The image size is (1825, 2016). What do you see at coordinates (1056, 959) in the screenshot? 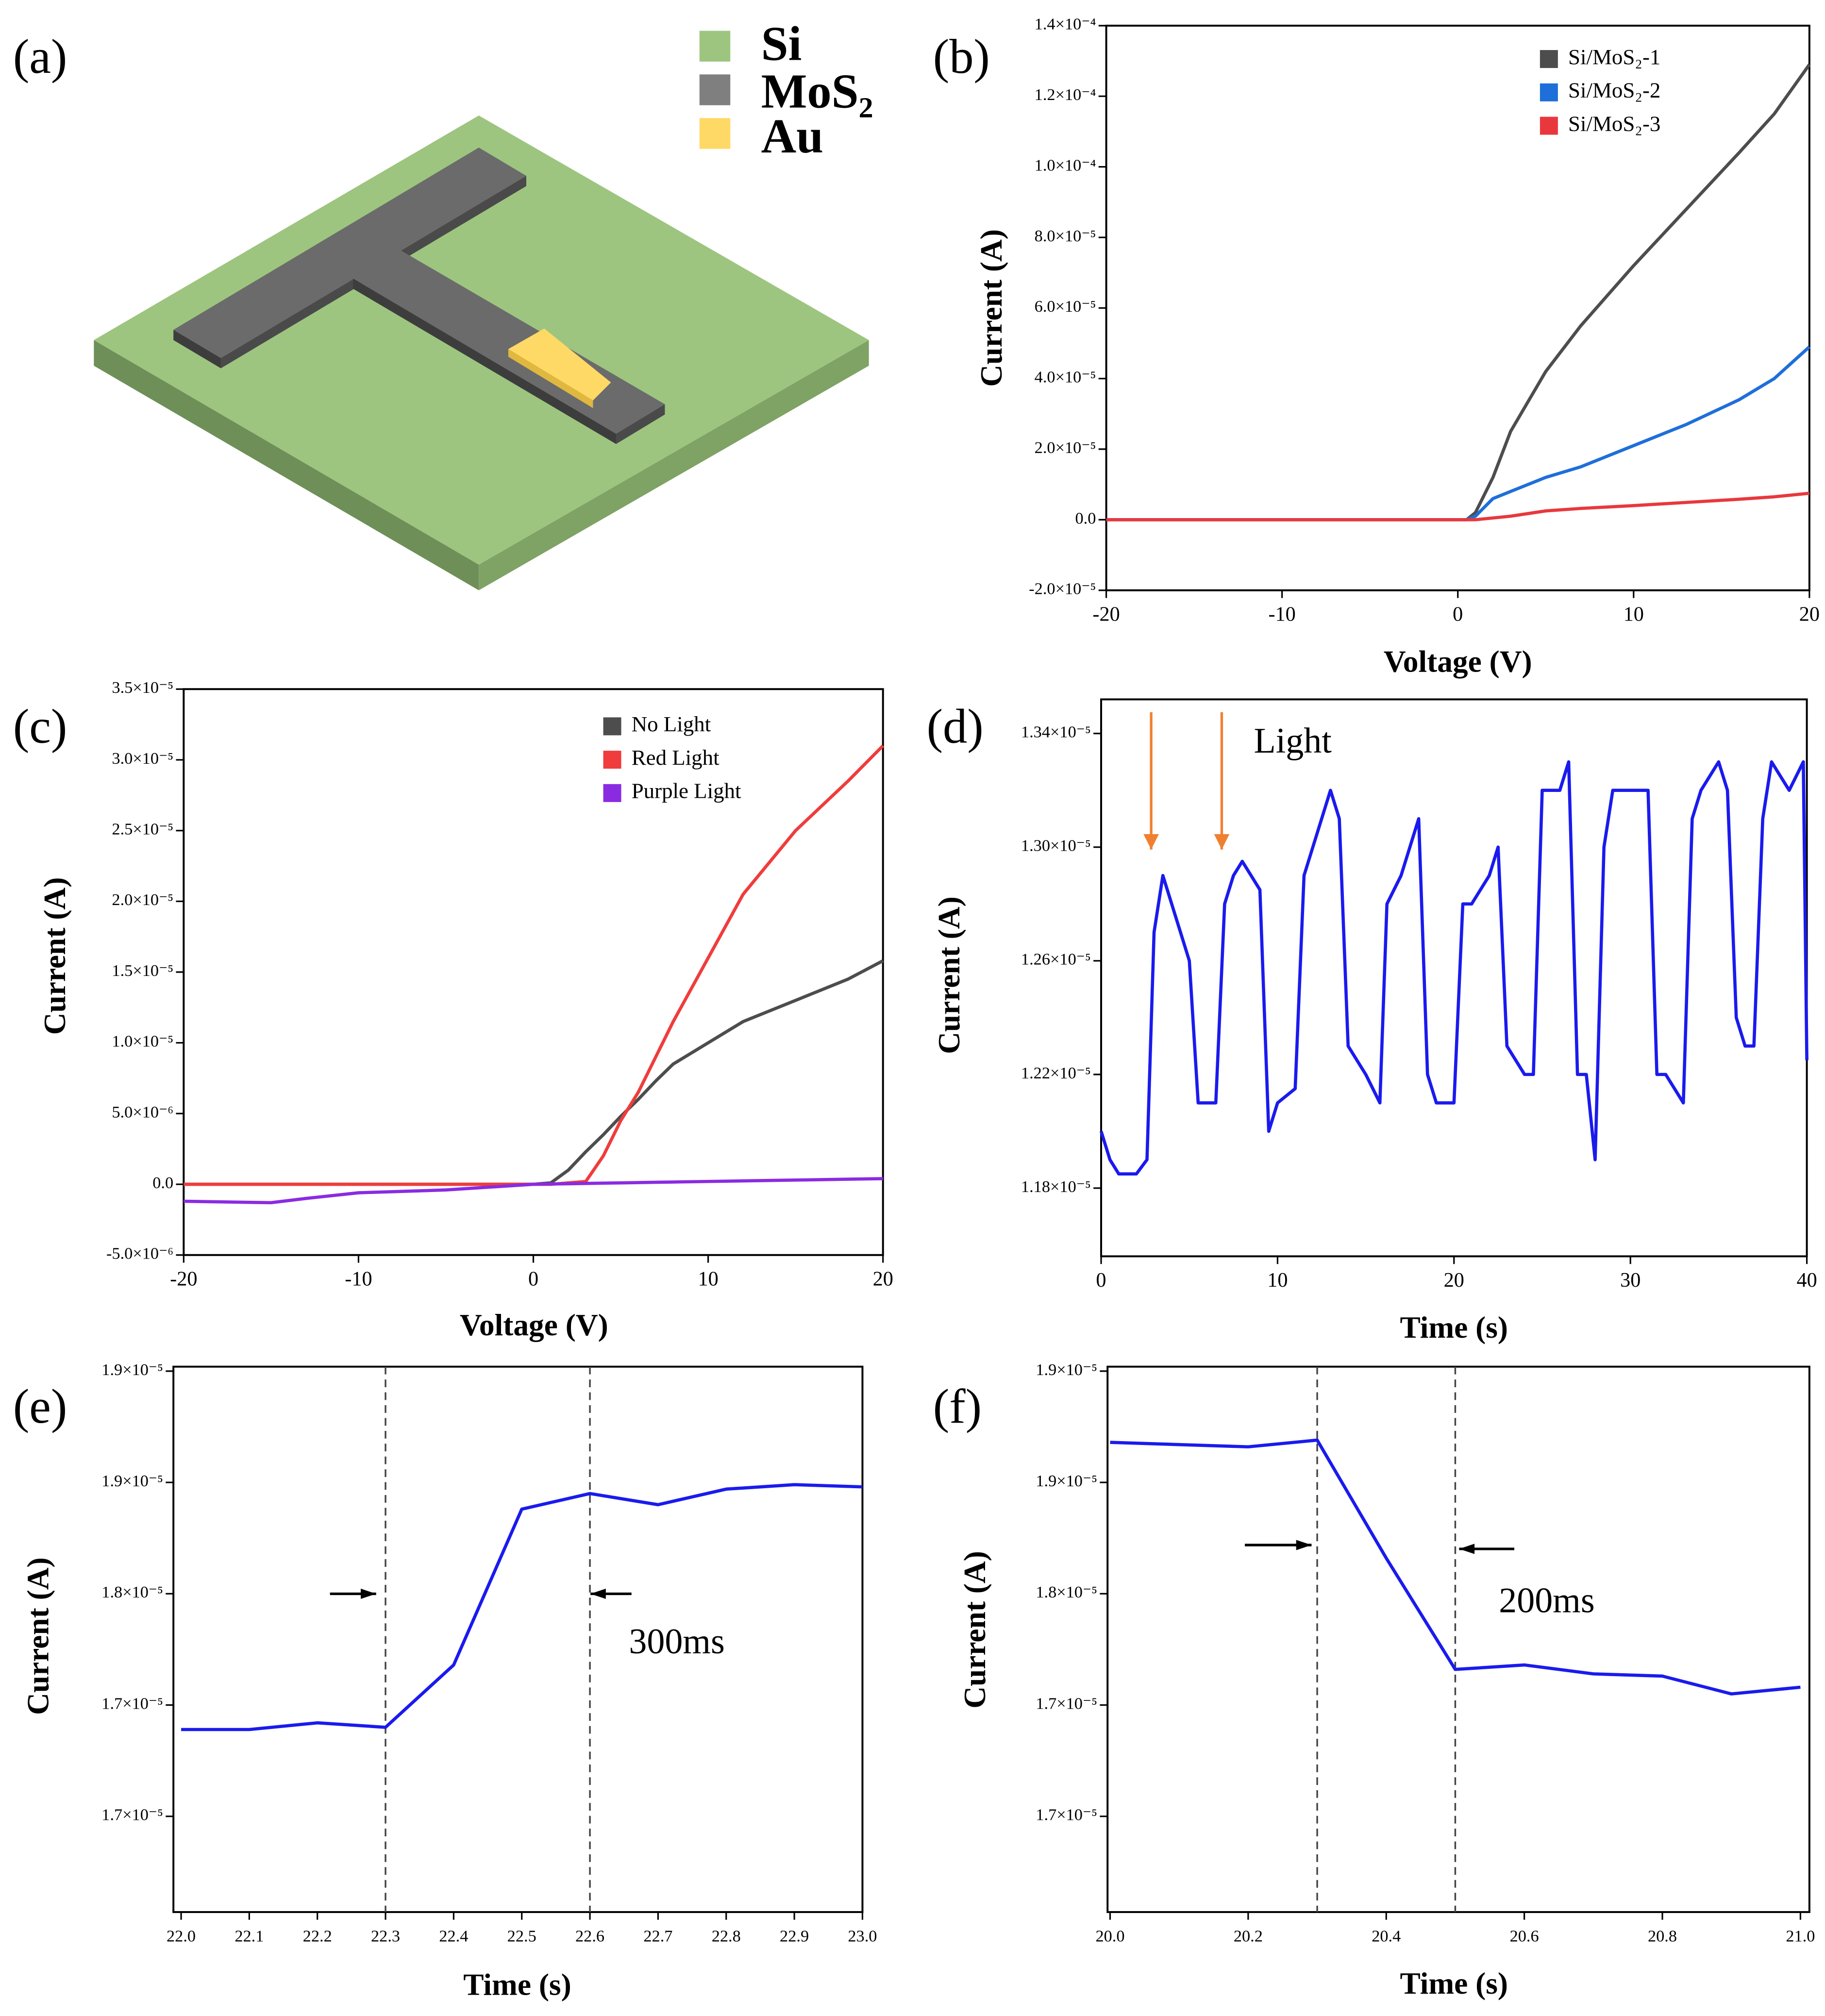
I see `y-tick-label: 1.26×10⁻⁵` at bounding box center [1056, 959].